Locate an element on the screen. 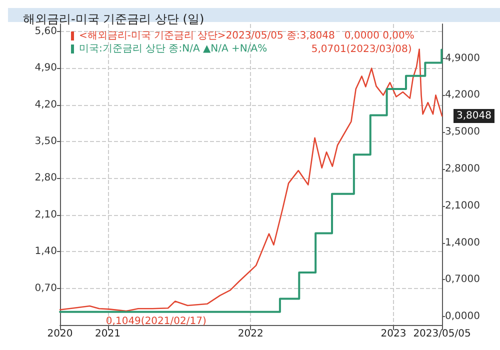 The image size is (500, 350). y-tick-label: 5,60 is located at coordinates (45, 31).